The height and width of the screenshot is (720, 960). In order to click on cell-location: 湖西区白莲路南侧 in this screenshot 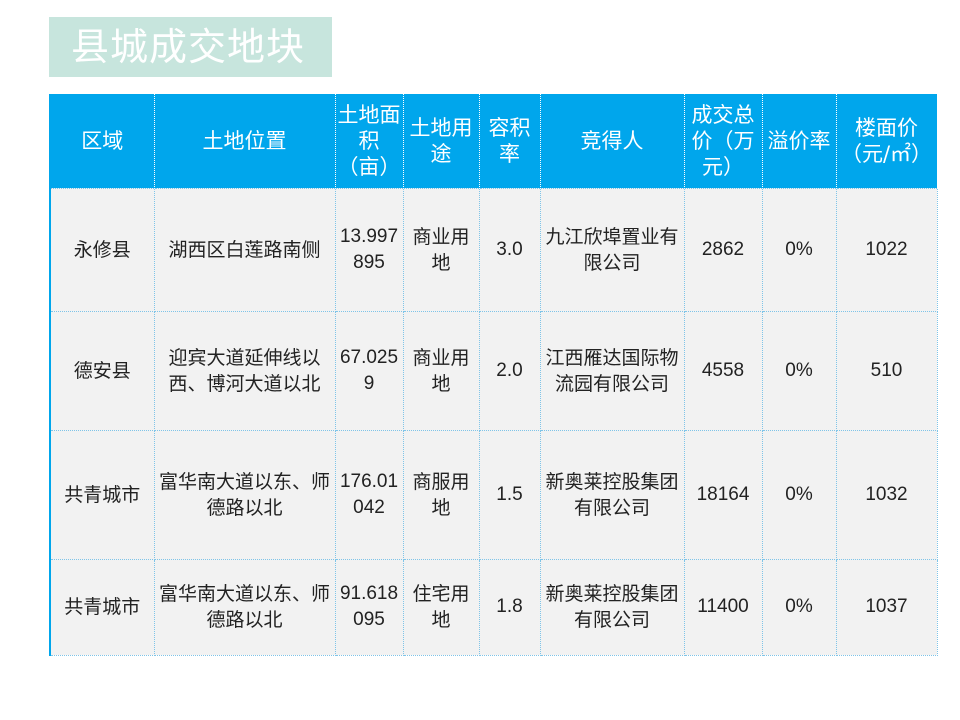, I will do `click(244, 249)`.